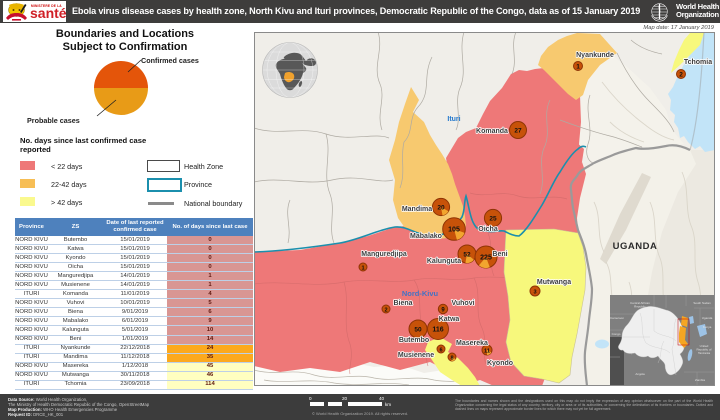 The image size is (720, 420). I want to click on svg-text: Angola, so click(640, 374).